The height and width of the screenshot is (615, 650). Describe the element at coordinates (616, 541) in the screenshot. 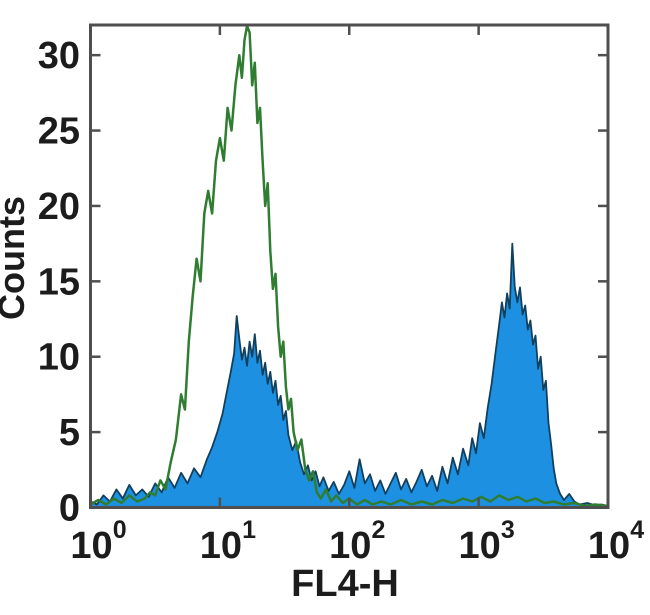

I see `x-tick-label: 10⁴` at that location.